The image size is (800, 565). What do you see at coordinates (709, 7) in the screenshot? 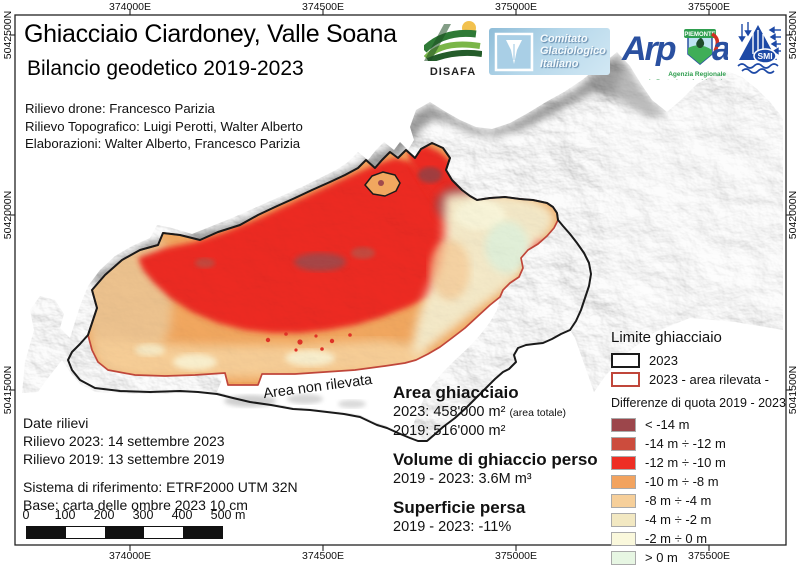
I see `coord-label-top-3: 375500E` at bounding box center [709, 7].